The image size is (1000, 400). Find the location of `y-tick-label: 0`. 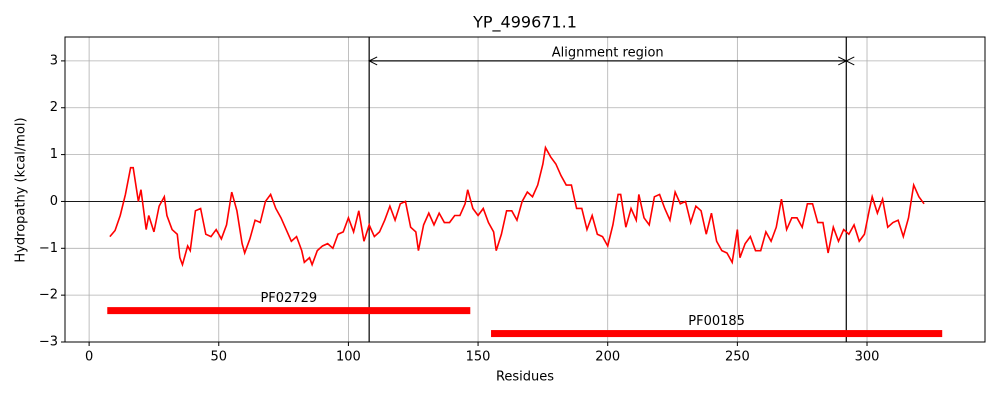

y-tick-label: 0 is located at coordinates (54, 201).